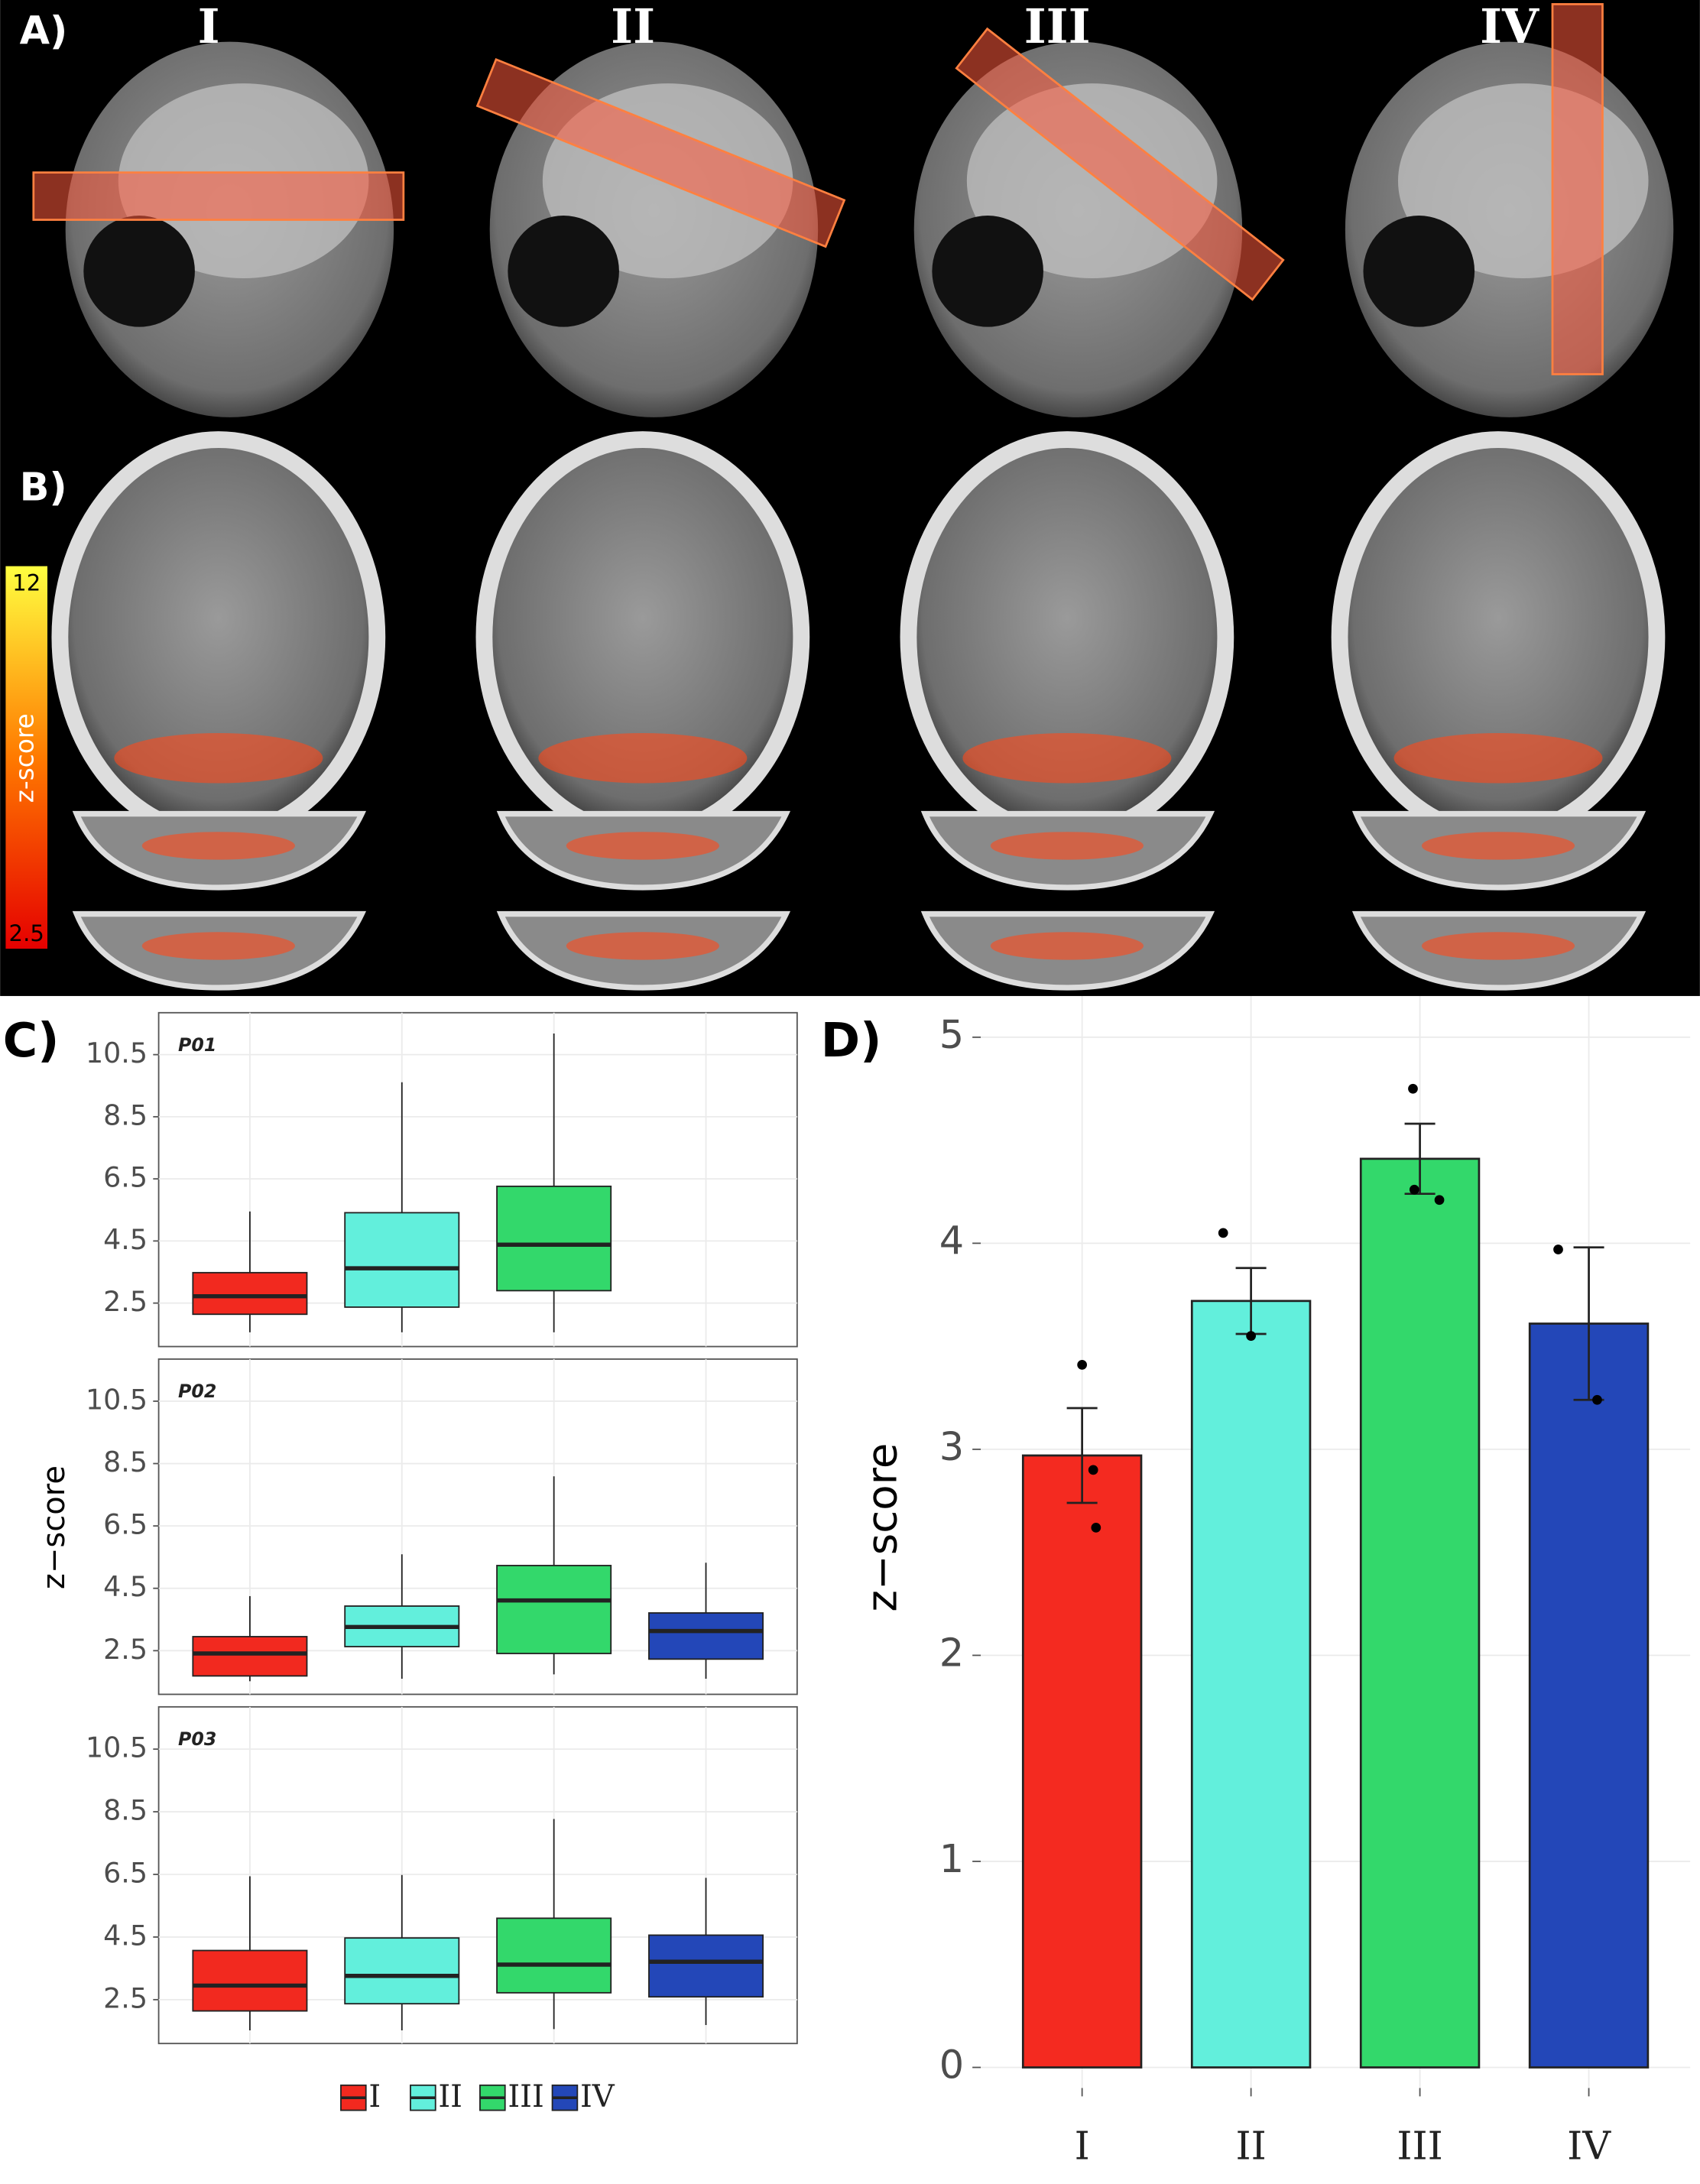  Describe the element at coordinates (197, 1045) in the screenshot. I see `panel-title: P01` at that location.